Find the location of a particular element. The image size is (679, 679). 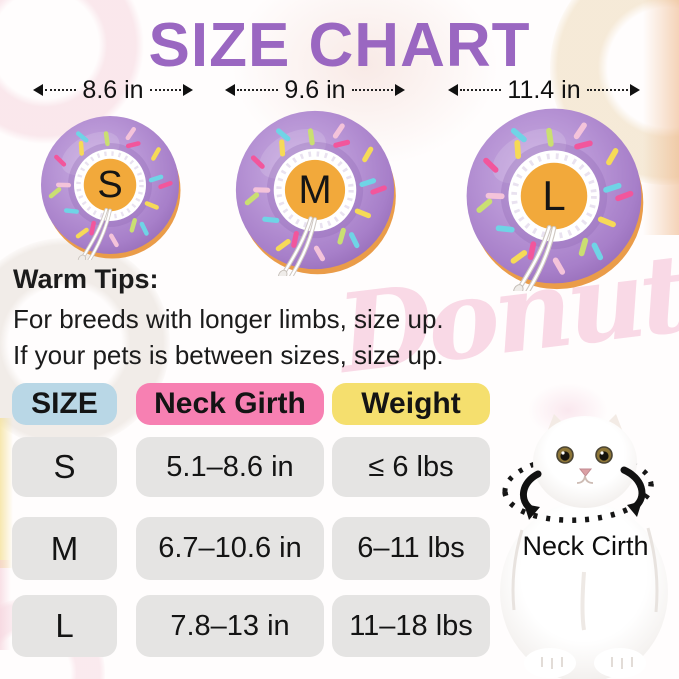

cell-size-s: S is located at coordinates (64, 467).